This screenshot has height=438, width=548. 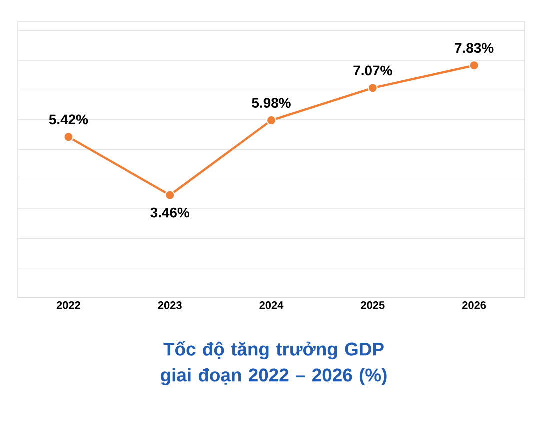 What do you see at coordinates (68, 119) in the screenshot?
I see `data-label: 5.42%` at bounding box center [68, 119].